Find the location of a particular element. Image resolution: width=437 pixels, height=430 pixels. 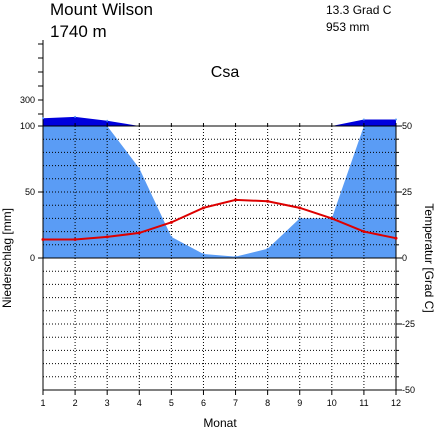

annual-precipitation: 953 mm is located at coordinates (347, 27).